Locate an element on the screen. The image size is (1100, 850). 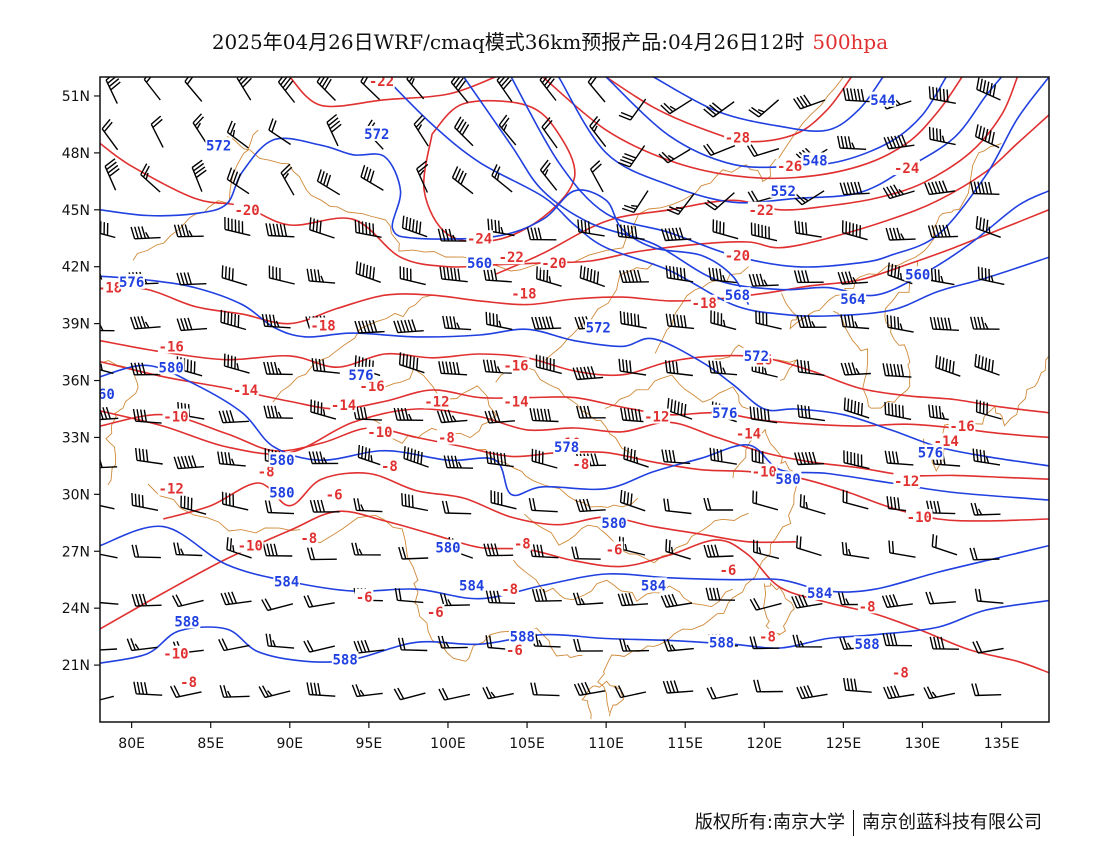
height-label: 544 is located at coordinates (882, 101).